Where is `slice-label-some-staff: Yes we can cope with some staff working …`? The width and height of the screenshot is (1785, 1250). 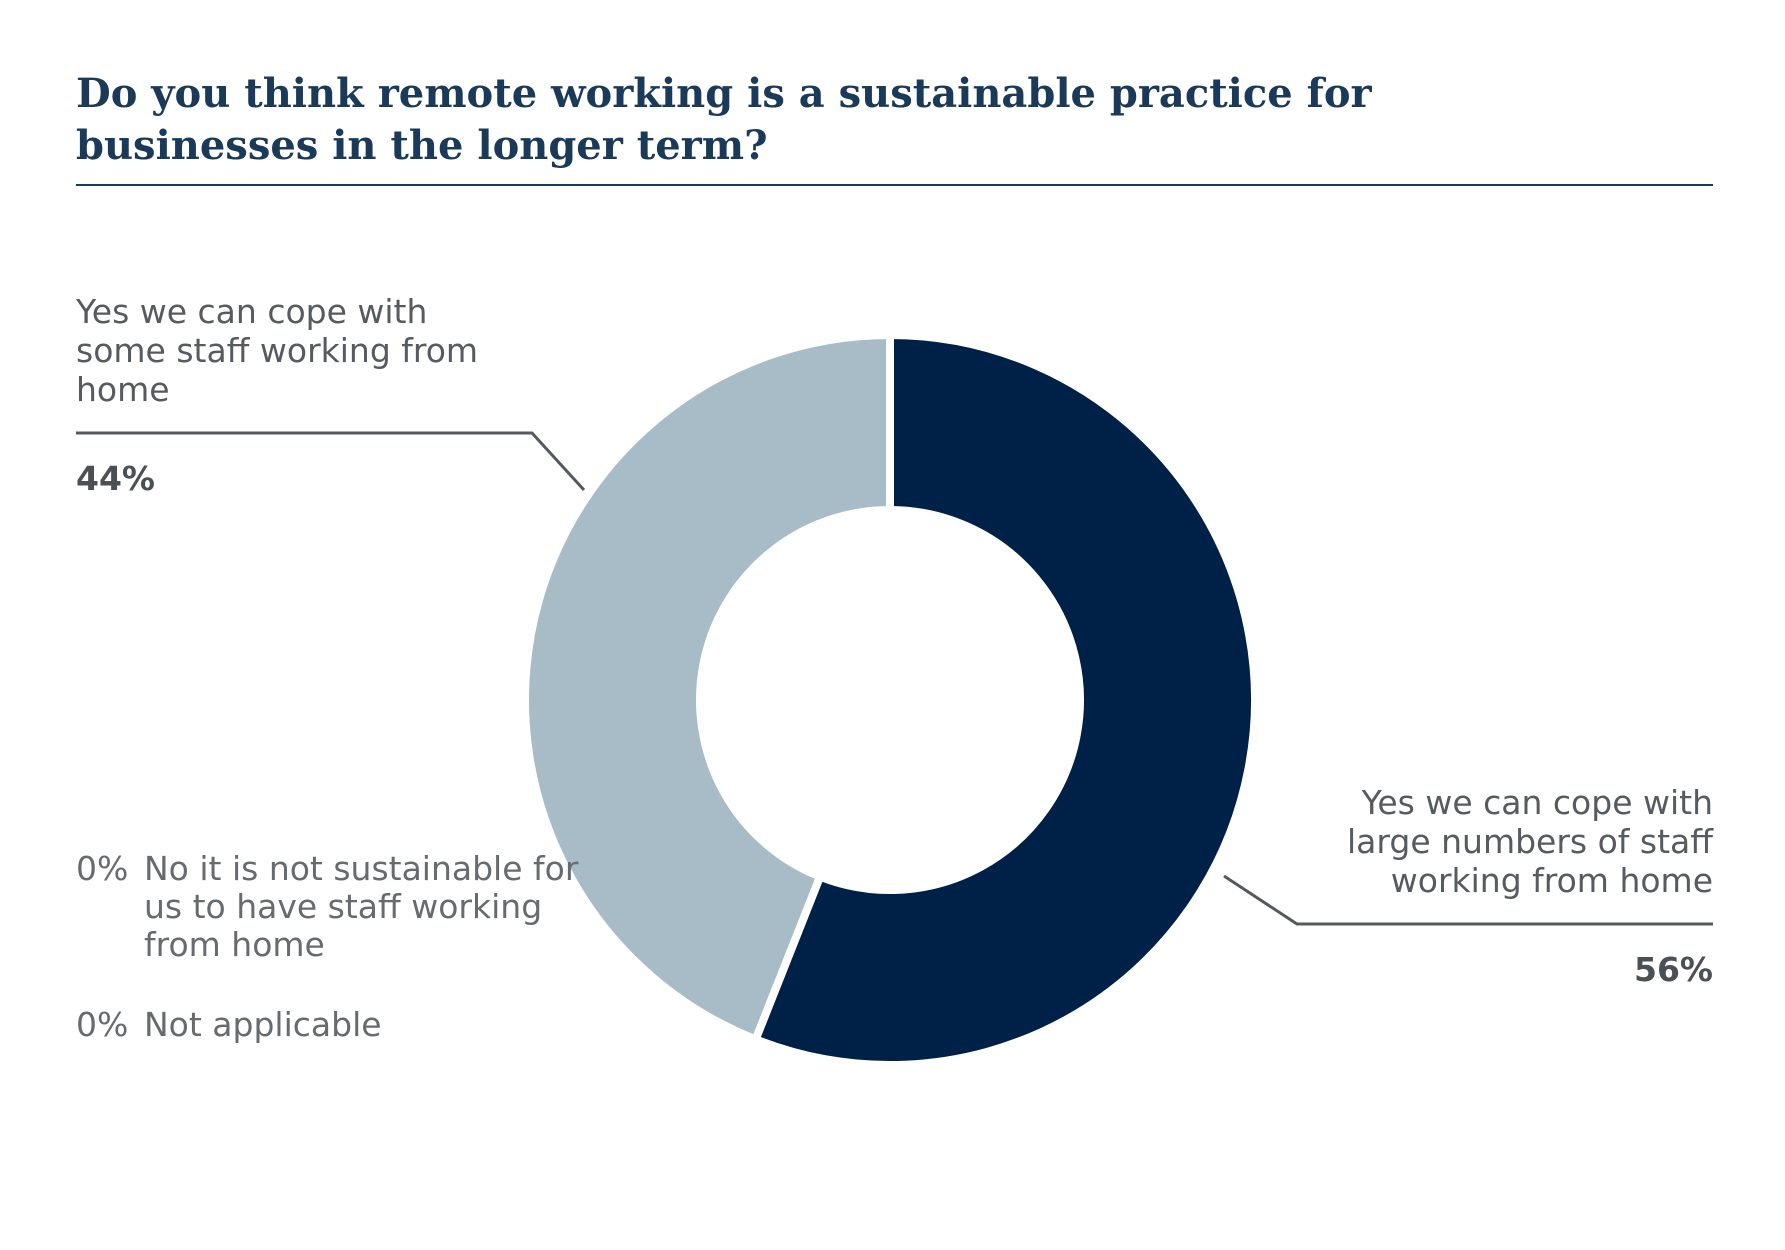
slice-label-some-staff: Yes we can cope with some staff working … is located at coordinates (277, 350).